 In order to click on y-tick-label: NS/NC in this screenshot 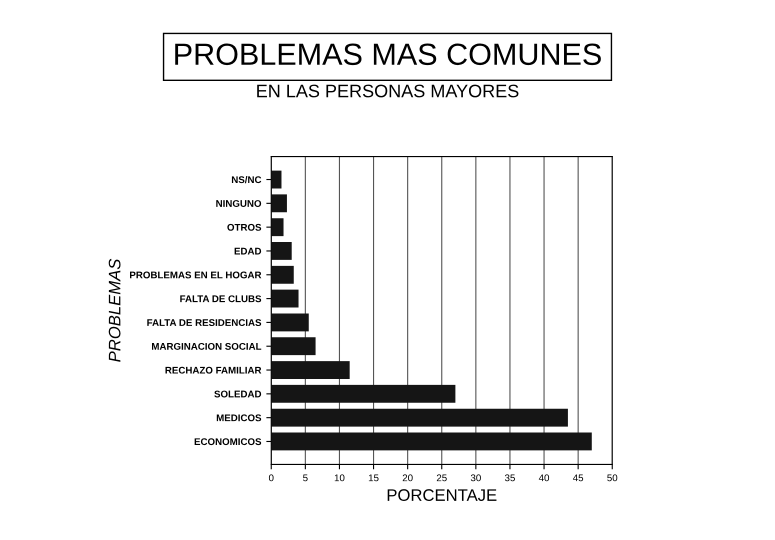, I will do `click(247, 180)`.